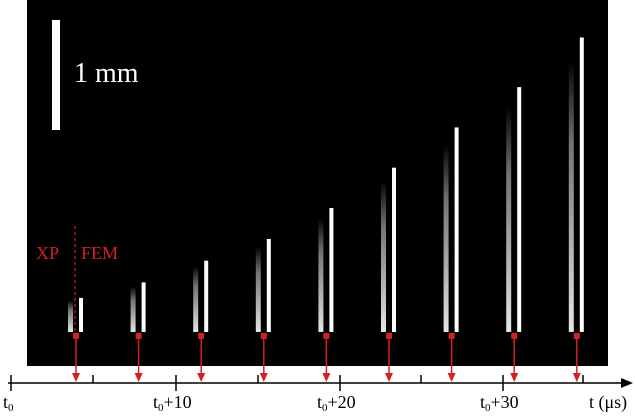  I want to click on time-axis-arrowhead, so click(627, 383).